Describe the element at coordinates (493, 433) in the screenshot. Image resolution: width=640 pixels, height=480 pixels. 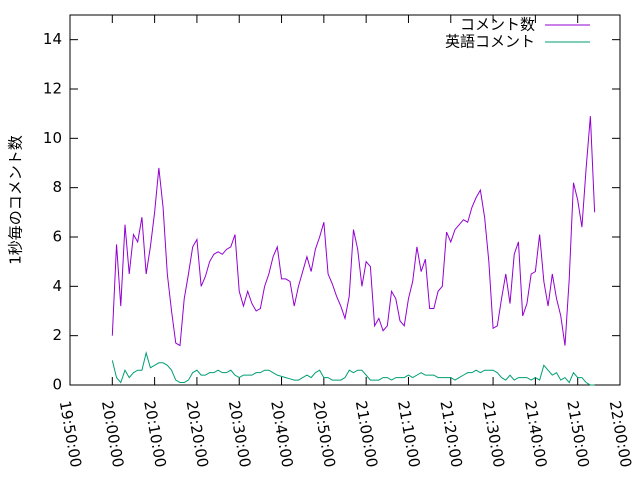
I see `x-tick-label: 21:30:00` at that location.